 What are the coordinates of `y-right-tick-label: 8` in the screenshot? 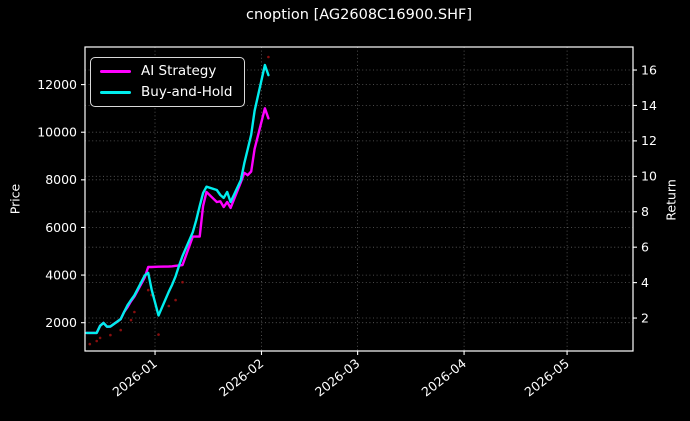 It's located at (645, 211).